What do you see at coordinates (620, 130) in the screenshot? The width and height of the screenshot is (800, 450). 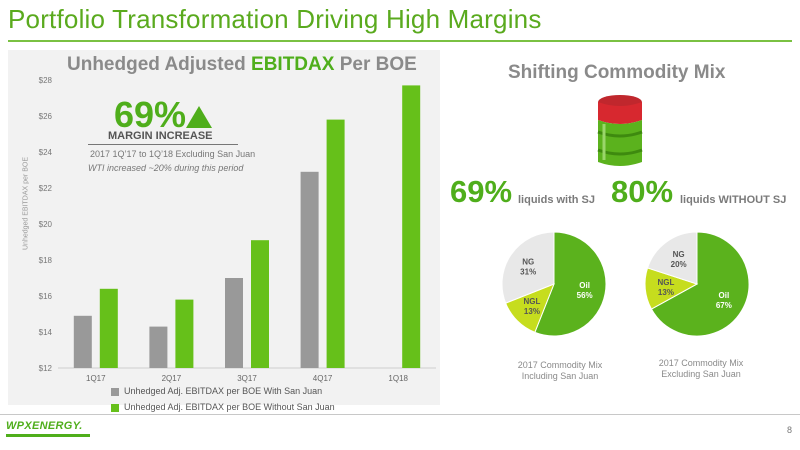 I see `oil-barrel-icon` at bounding box center [620, 130].